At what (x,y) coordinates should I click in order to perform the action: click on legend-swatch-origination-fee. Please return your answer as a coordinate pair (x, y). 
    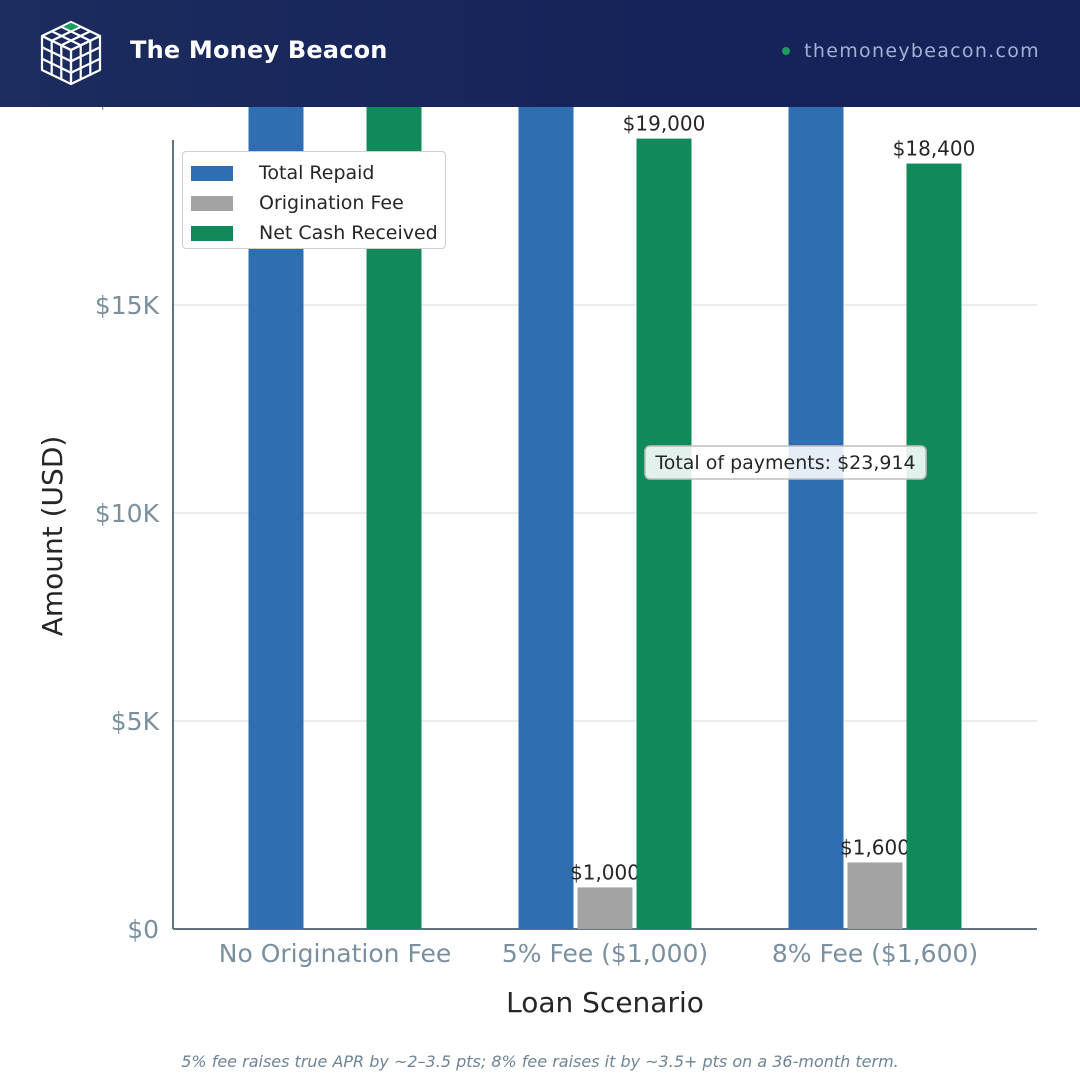
    Looking at the image, I should click on (212, 203).